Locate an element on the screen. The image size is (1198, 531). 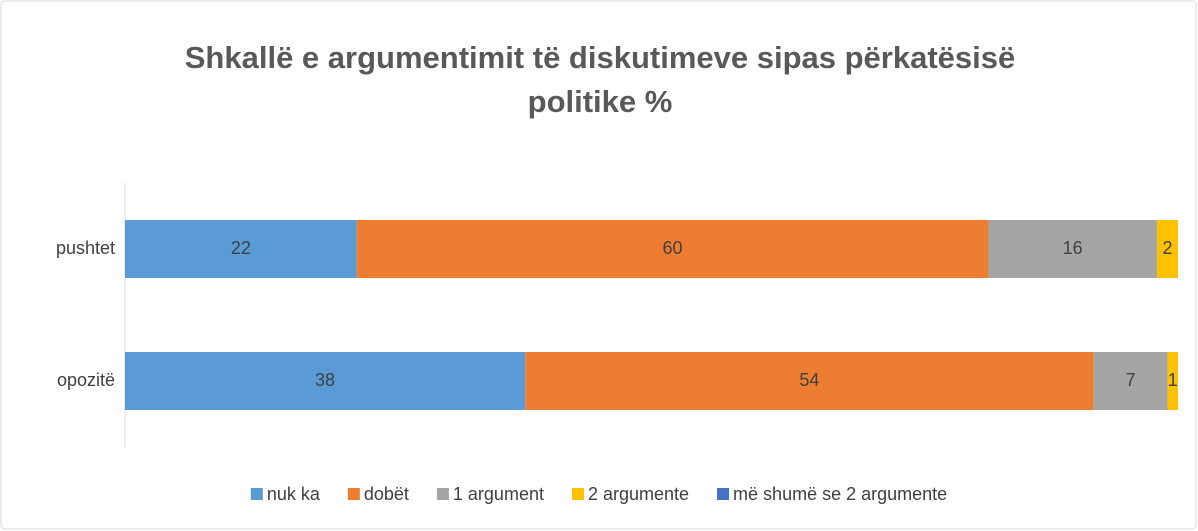
data-label: 1 is located at coordinates (1173, 380).